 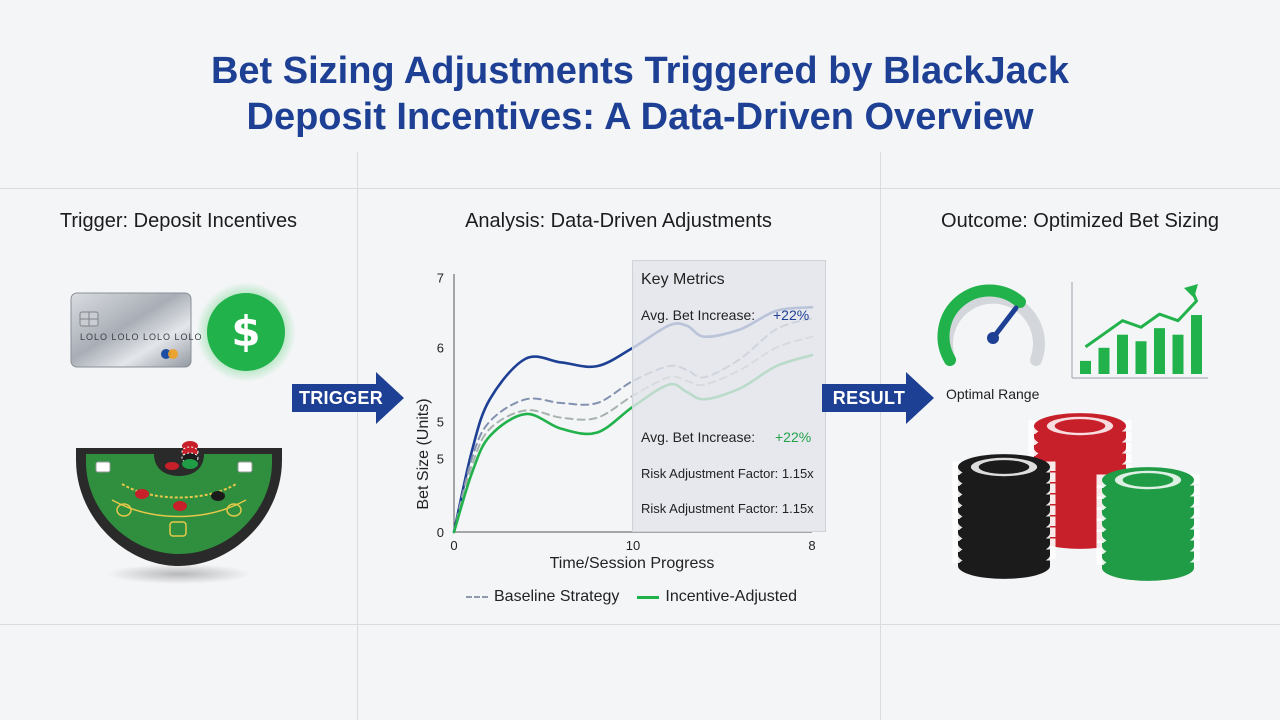 What do you see at coordinates (1004, 516) in the screenshot?
I see `chip-stack-black` at bounding box center [1004, 516].